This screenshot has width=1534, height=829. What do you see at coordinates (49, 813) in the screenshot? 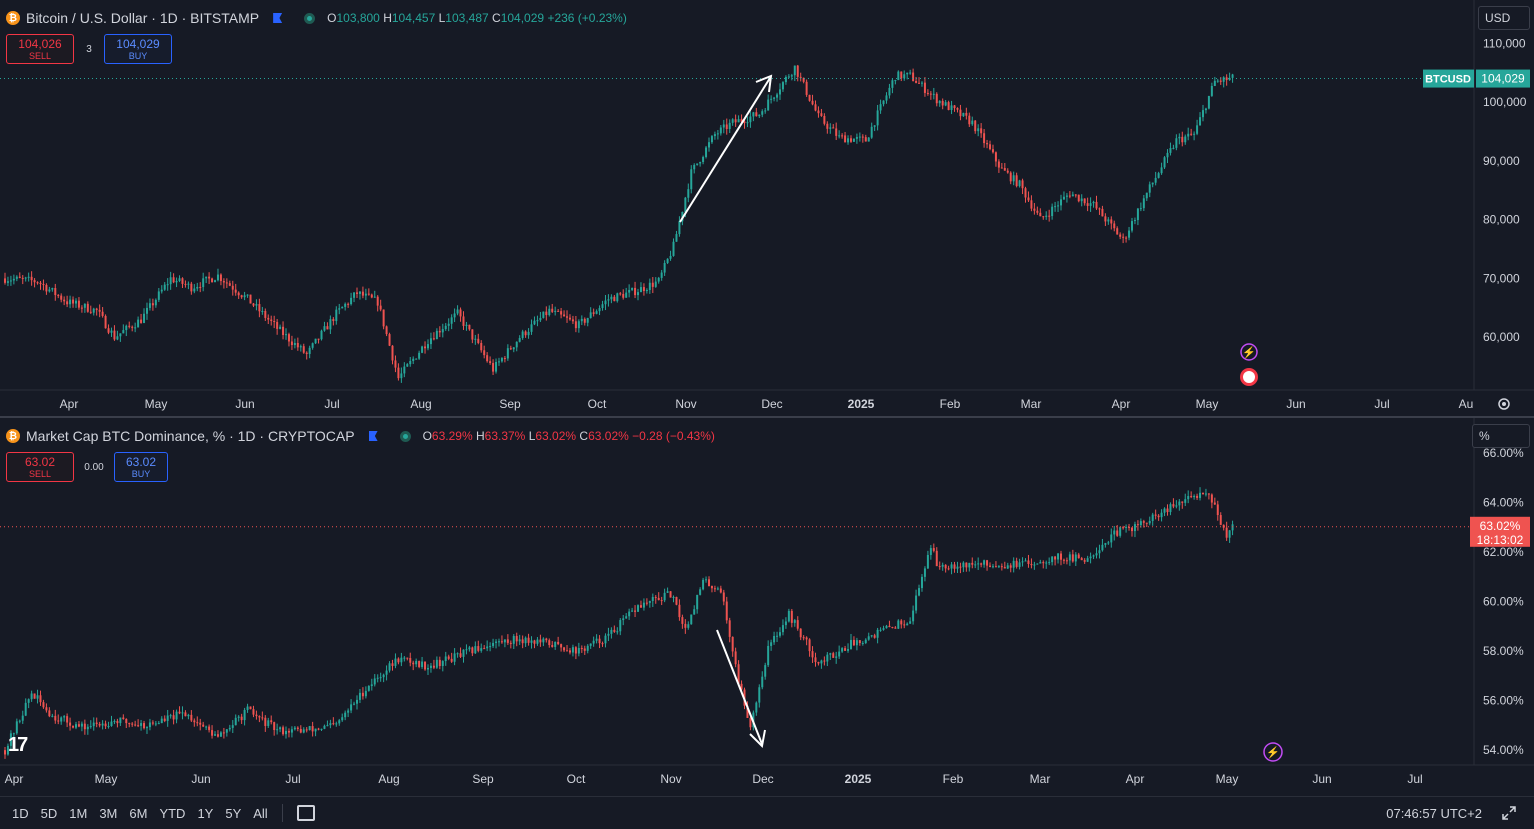
I see `range-5d-button: 5D` at bounding box center [49, 813].